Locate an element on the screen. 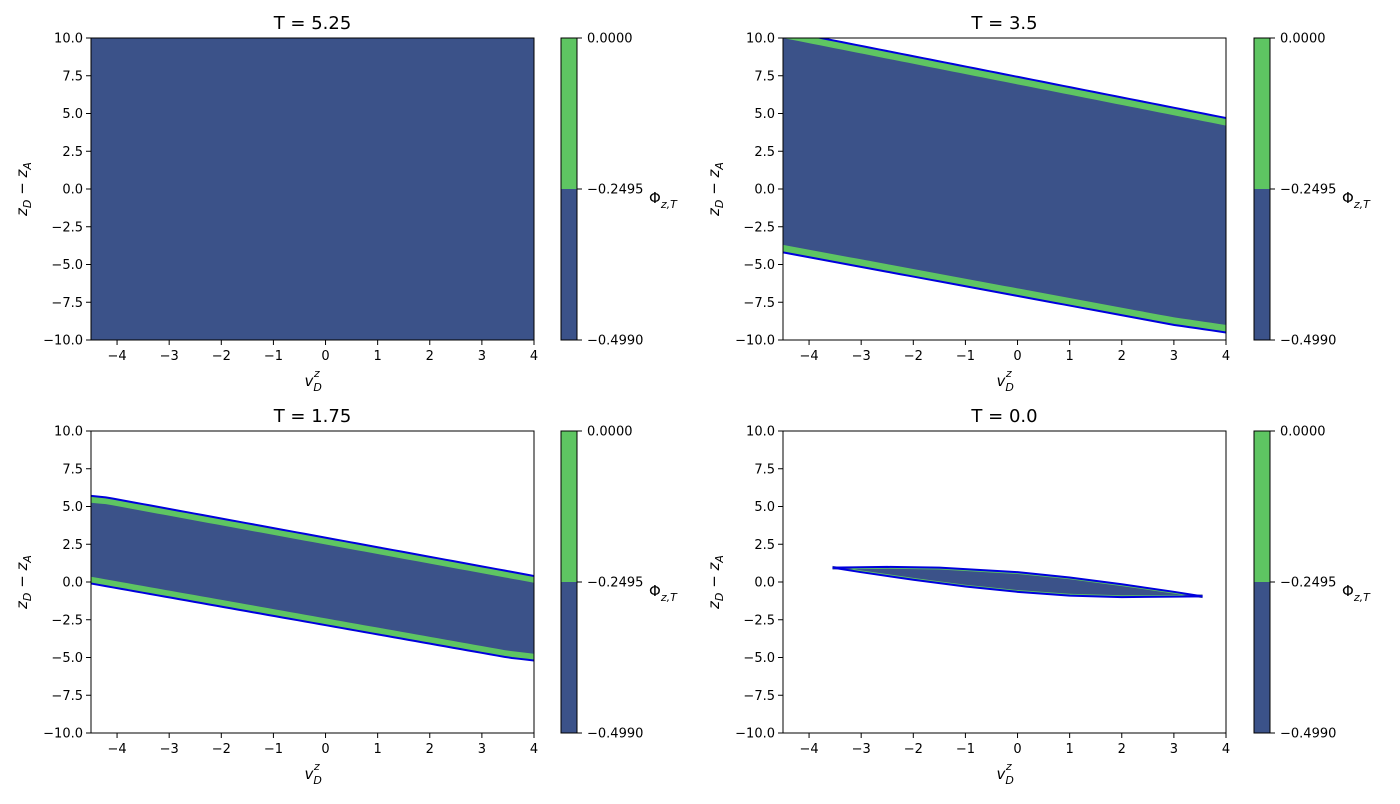 This screenshot has height=804, width=1400. subplot-title: T = 0.0 is located at coordinates (1003, 416).